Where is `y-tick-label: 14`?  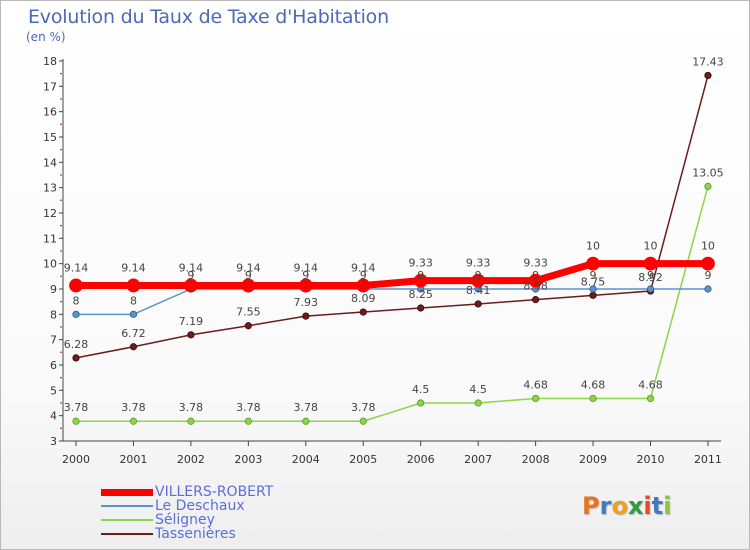 y-tick-label: 14 is located at coordinates (50, 162).